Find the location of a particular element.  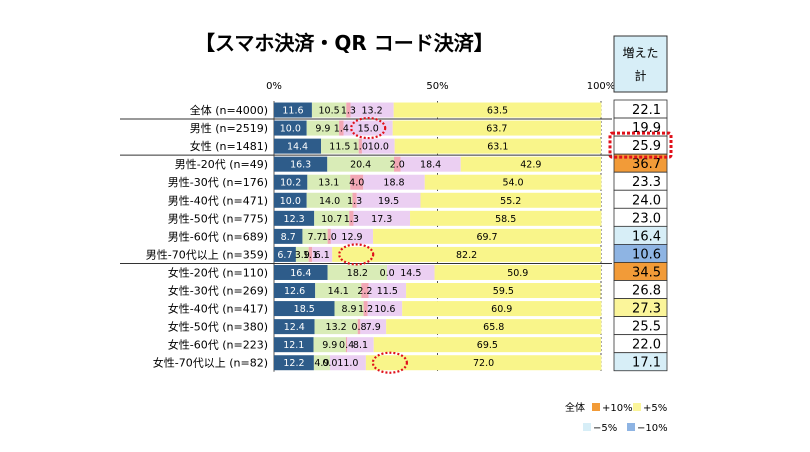

data-label: 17.3 is located at coordinates (381, 219).